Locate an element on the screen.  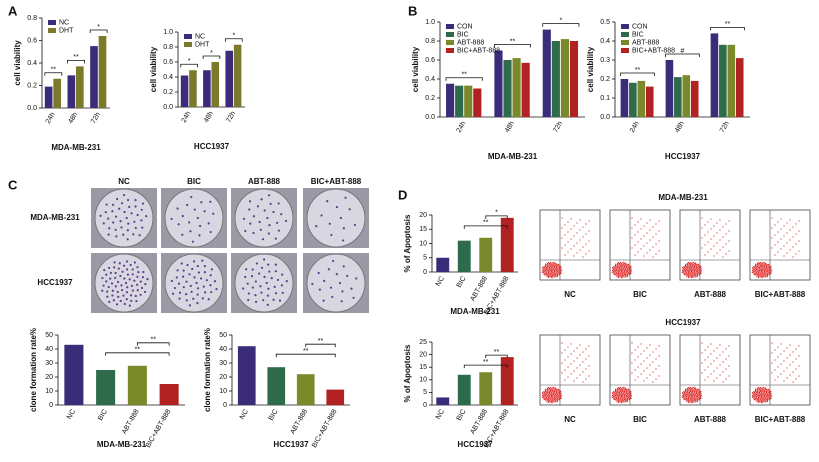
significance-label: ** is located at coordinates (138, 350).